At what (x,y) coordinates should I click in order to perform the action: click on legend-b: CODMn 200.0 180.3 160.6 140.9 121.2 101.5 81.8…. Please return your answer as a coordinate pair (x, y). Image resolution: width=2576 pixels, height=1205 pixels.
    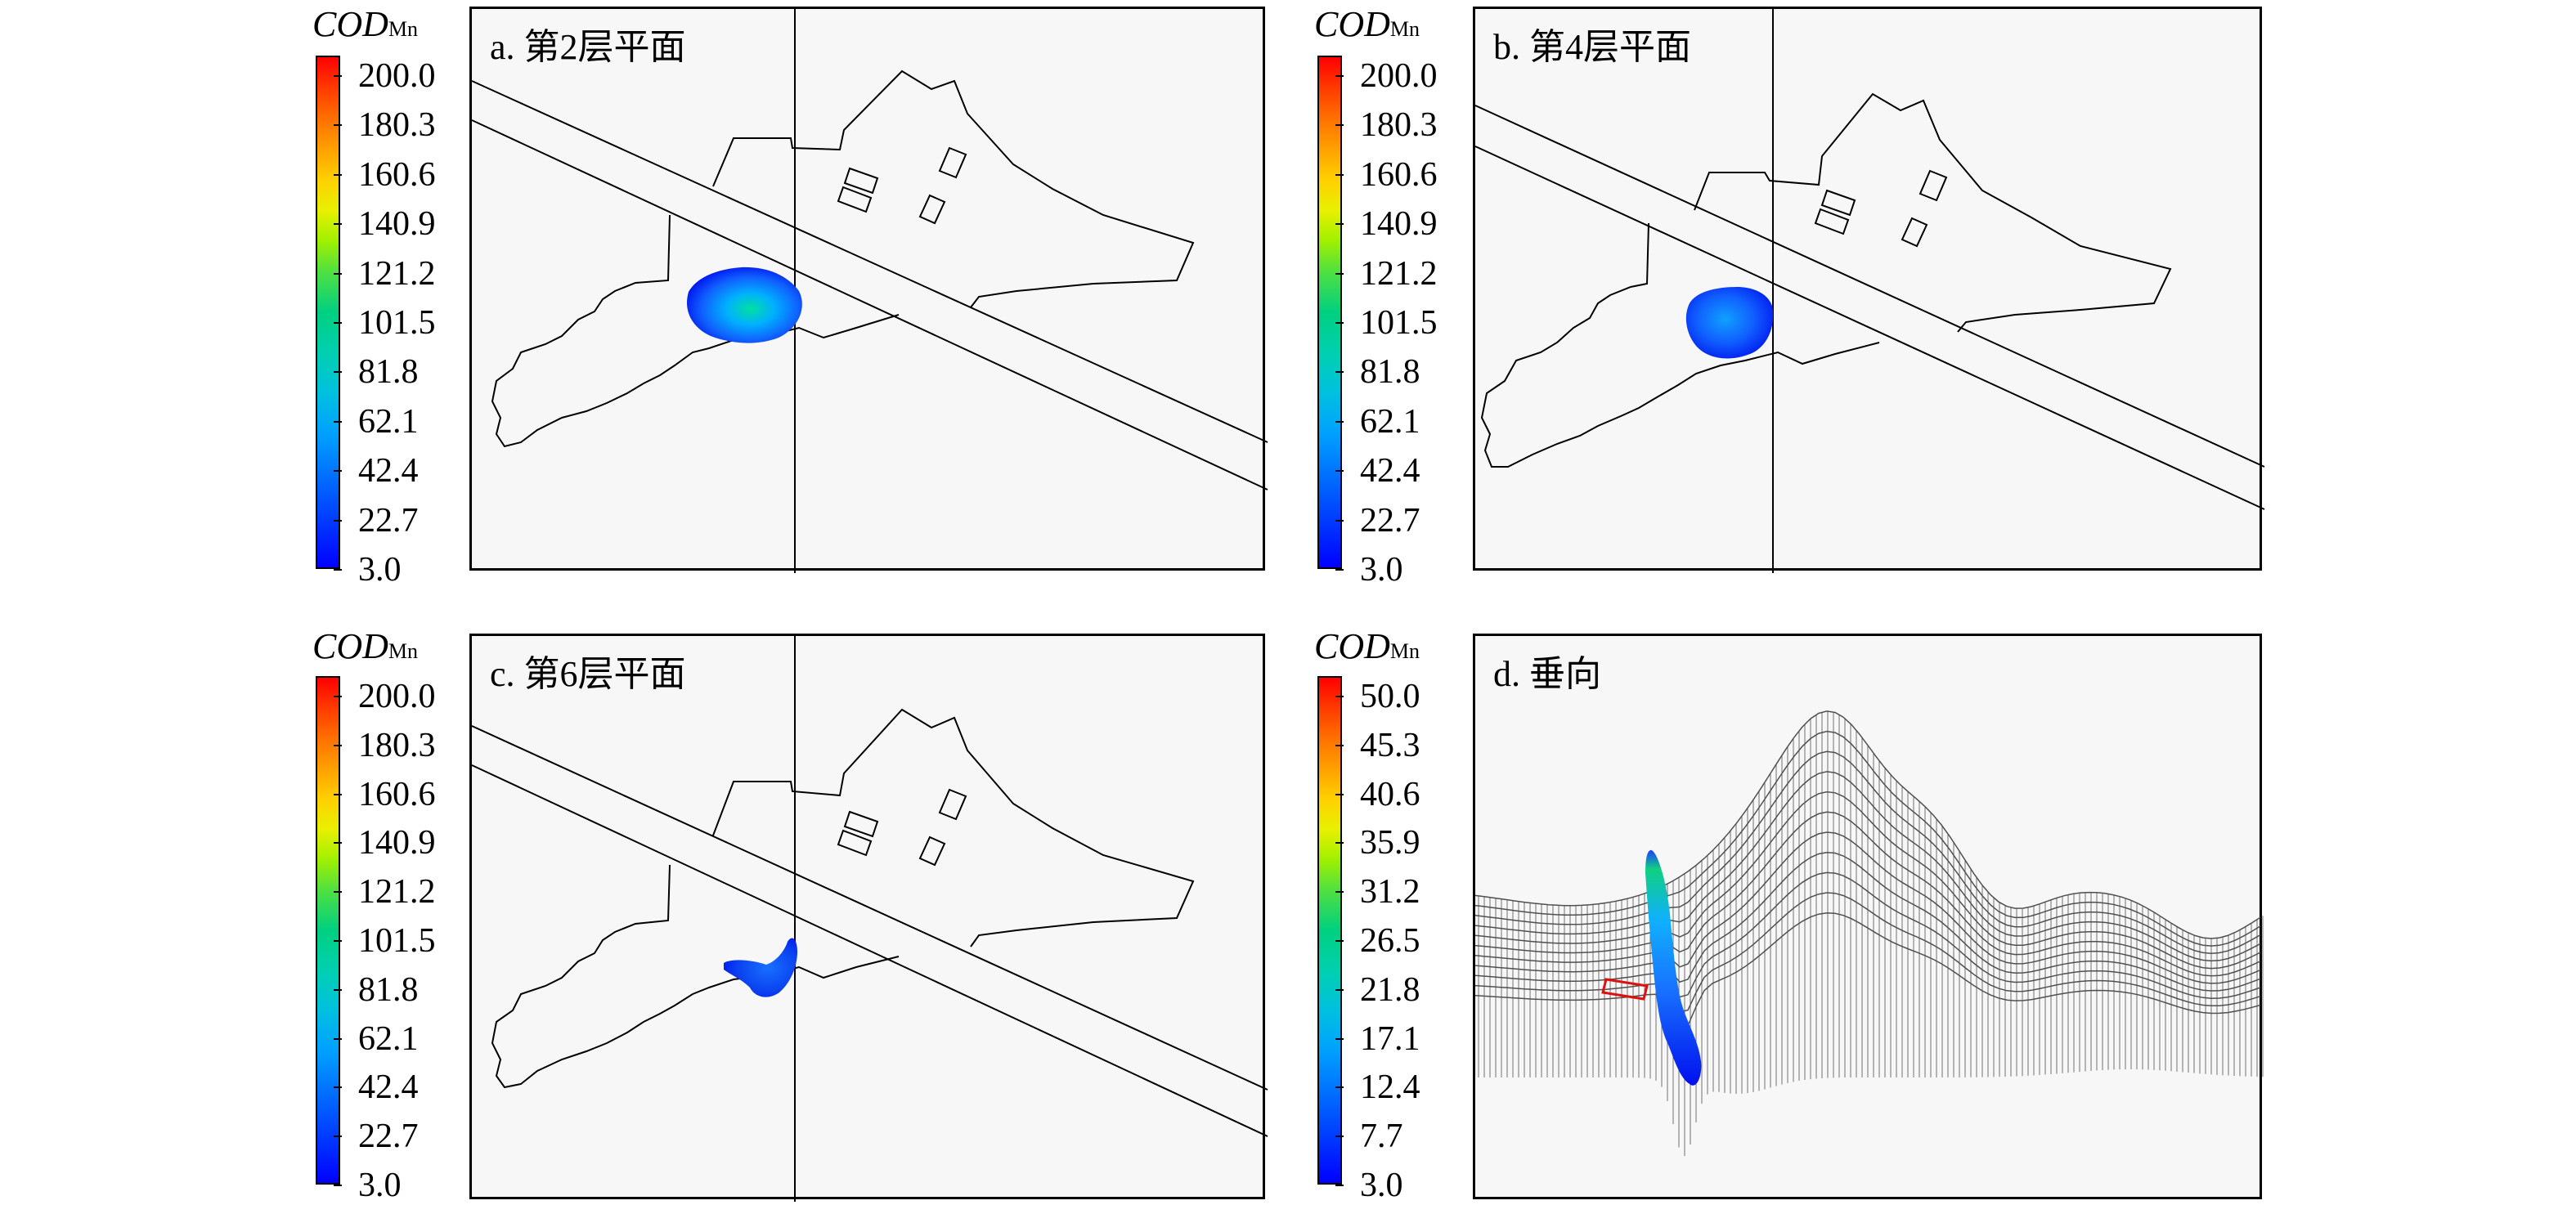
    Looking at the image, I should click on (1396, 293).